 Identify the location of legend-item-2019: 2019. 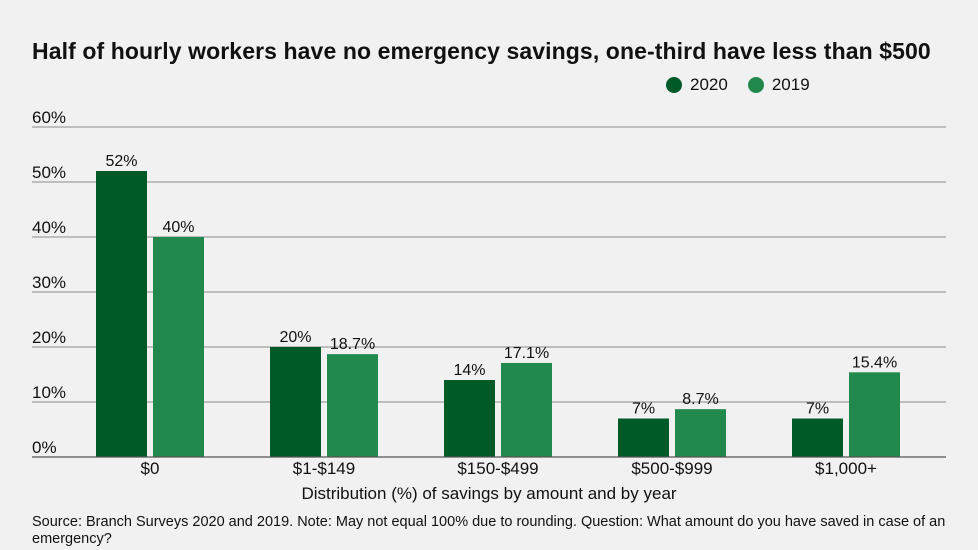
(778, 85).